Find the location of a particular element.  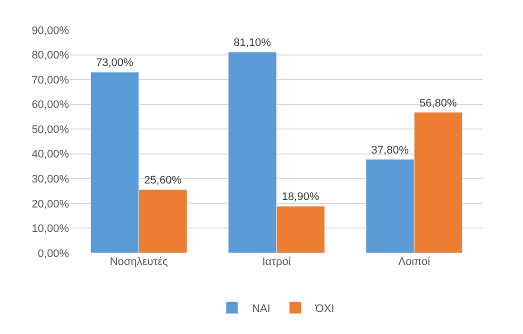

y-tick-label: 50,00% is located at coordinates (51, 130).